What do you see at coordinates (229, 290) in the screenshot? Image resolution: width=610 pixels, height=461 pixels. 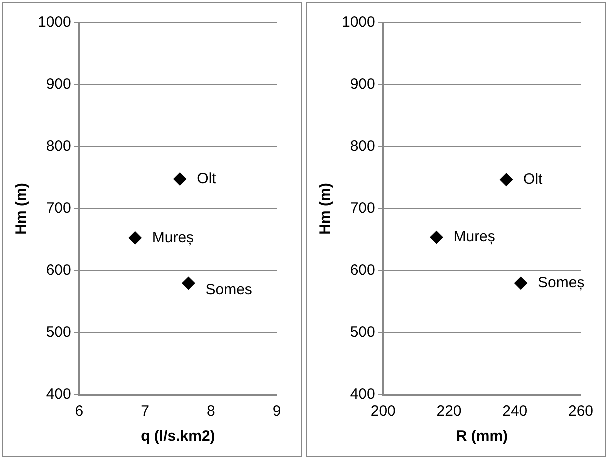 I see `annotation: Somes` at bounding box center [229, 290].